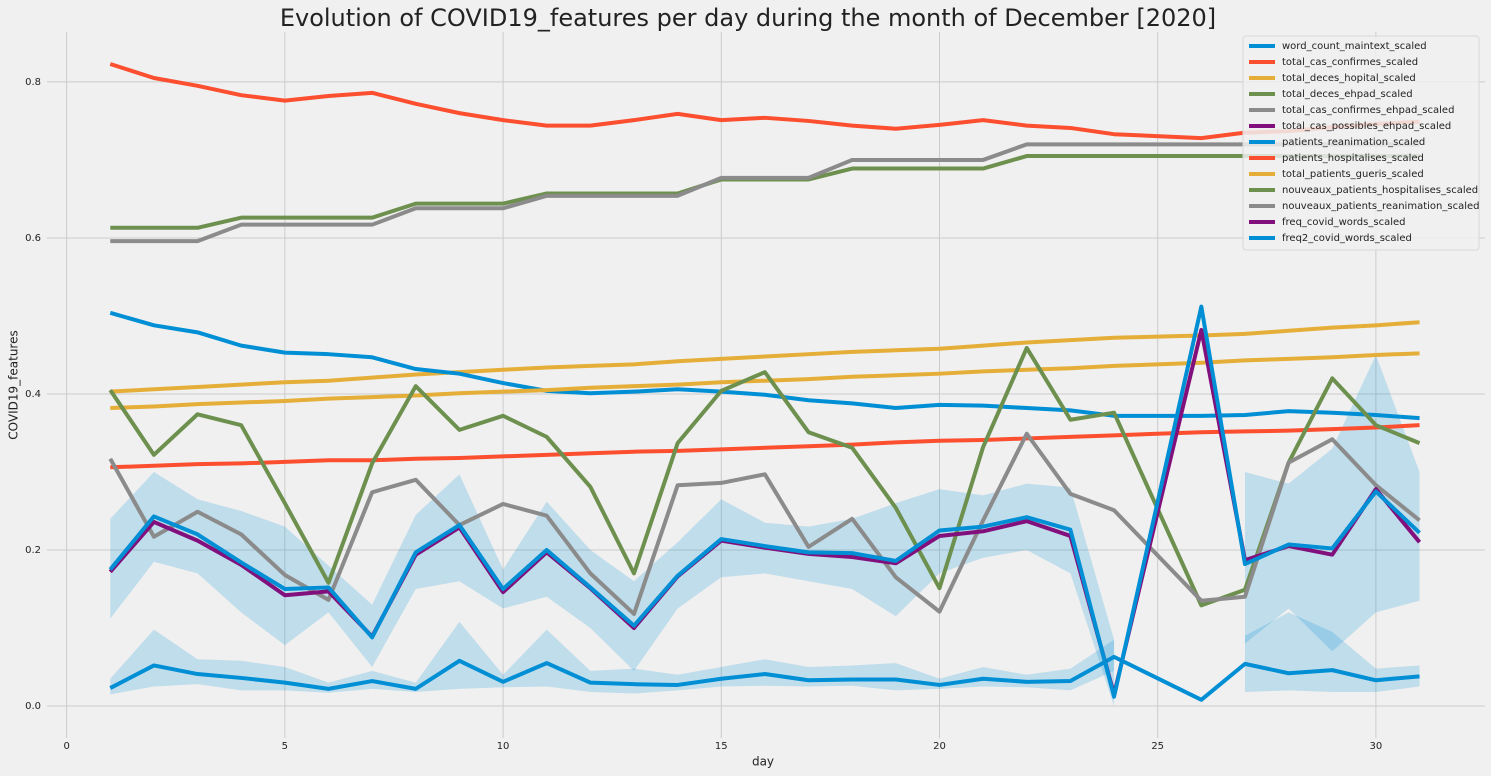 This screenshot has height=776, width=1491. What do you see at coordinates (1347, 238) in the screenshot?
I see `legend-label: freq2_covid_words_scaled` at bounding box center [1347, 238].